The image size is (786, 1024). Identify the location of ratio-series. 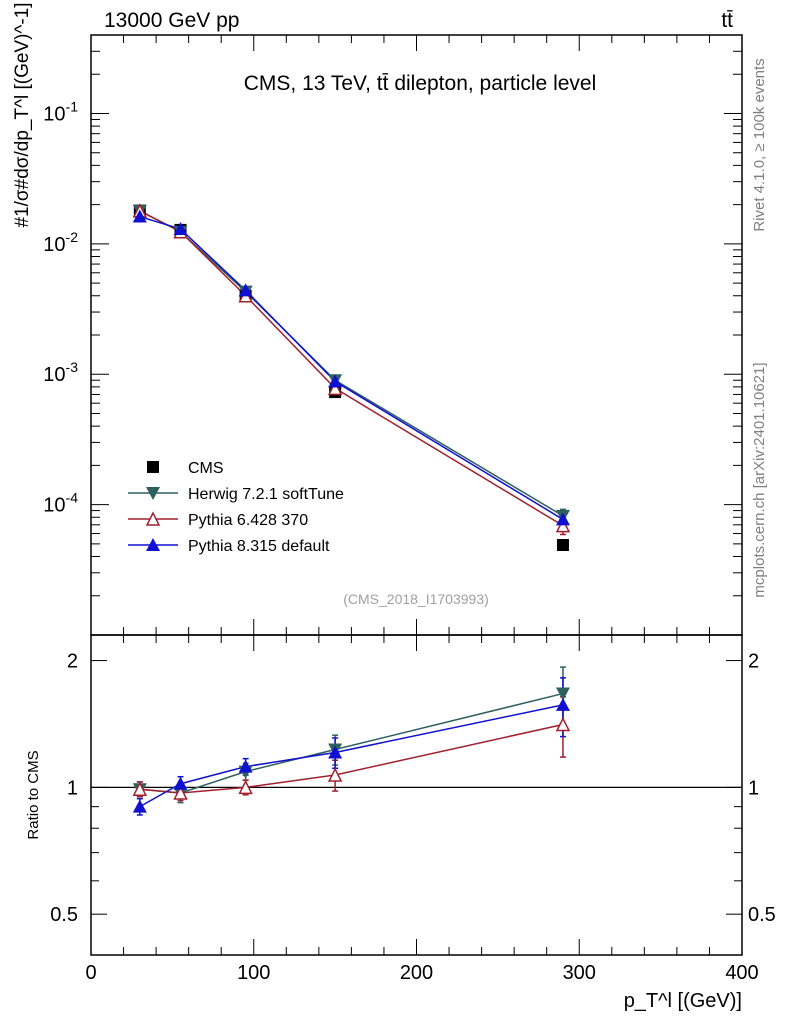
(351, 741).